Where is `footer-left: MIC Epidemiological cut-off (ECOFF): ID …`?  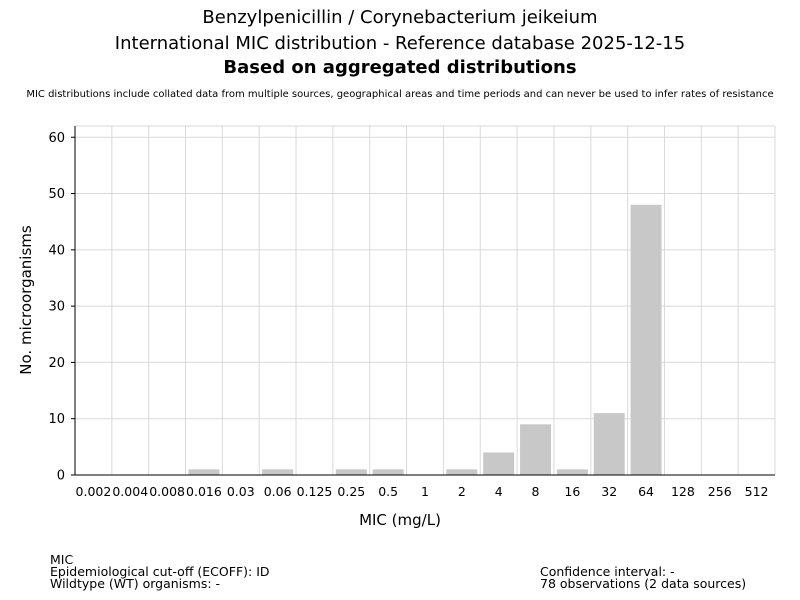
footer-left: MIC Epidemiological cut-off (ECOFF): ID … is located at coordinates (160, 571).